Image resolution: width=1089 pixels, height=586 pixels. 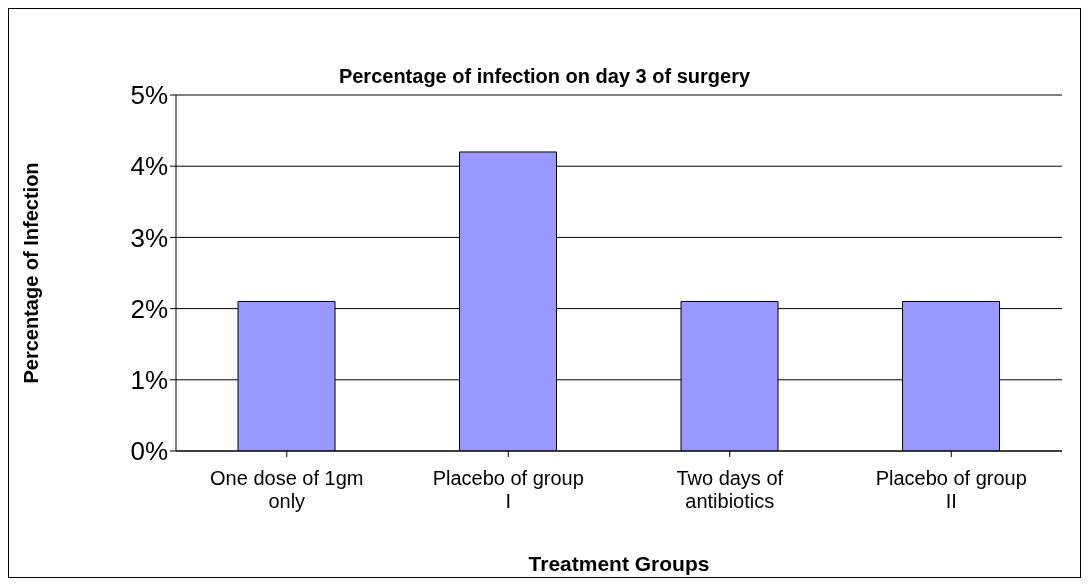 I want to click on x-axis-title: Treatment Groups, so click(x=619, y=563).